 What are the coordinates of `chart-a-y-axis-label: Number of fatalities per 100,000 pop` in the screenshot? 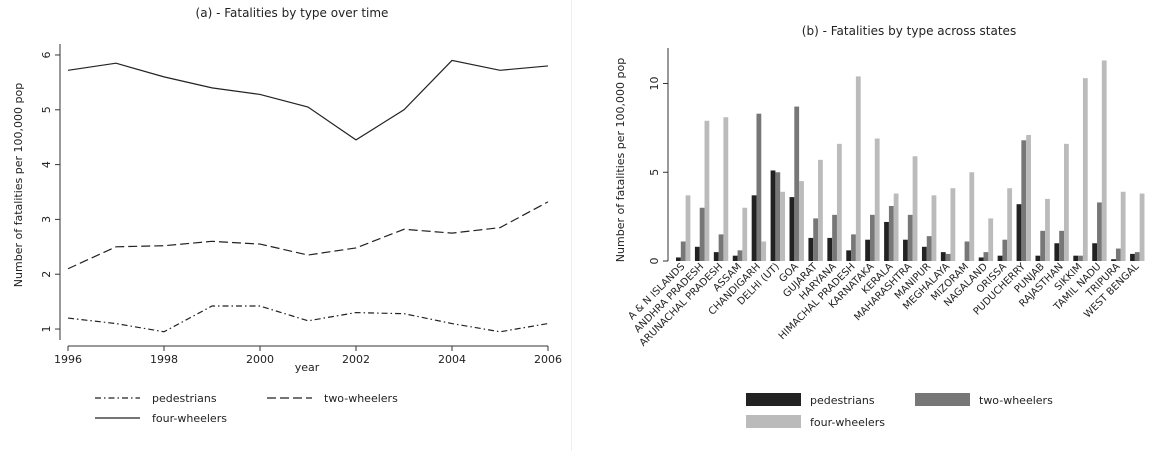 It's located at (18, 185).